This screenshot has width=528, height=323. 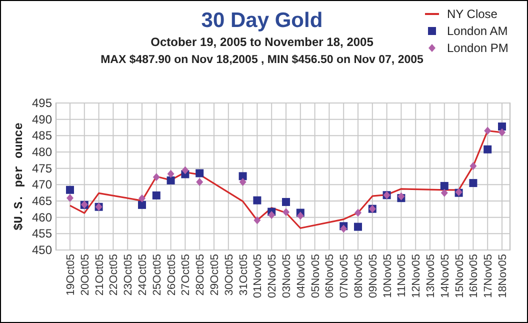 I want to click on x-tick-label: 24Oct05, so click(x=143, y=275).